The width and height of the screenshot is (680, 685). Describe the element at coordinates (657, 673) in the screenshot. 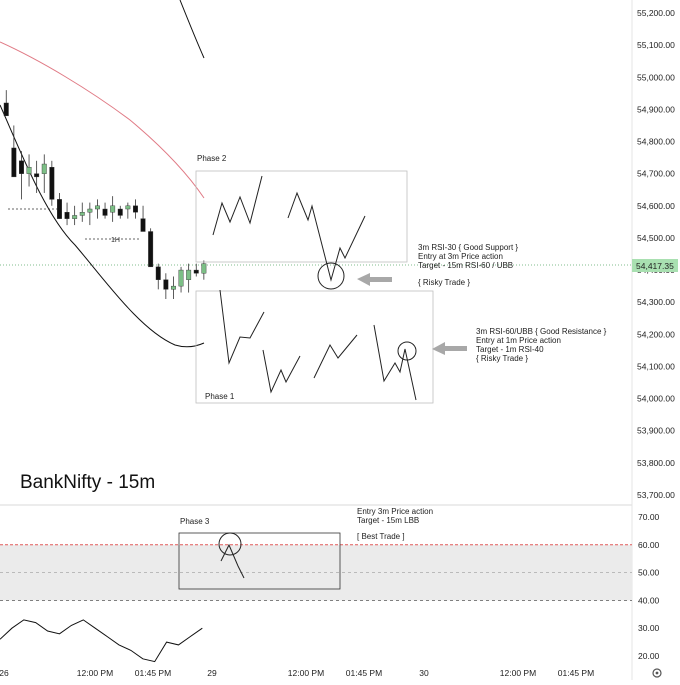

I see `gear-icon` at that location.